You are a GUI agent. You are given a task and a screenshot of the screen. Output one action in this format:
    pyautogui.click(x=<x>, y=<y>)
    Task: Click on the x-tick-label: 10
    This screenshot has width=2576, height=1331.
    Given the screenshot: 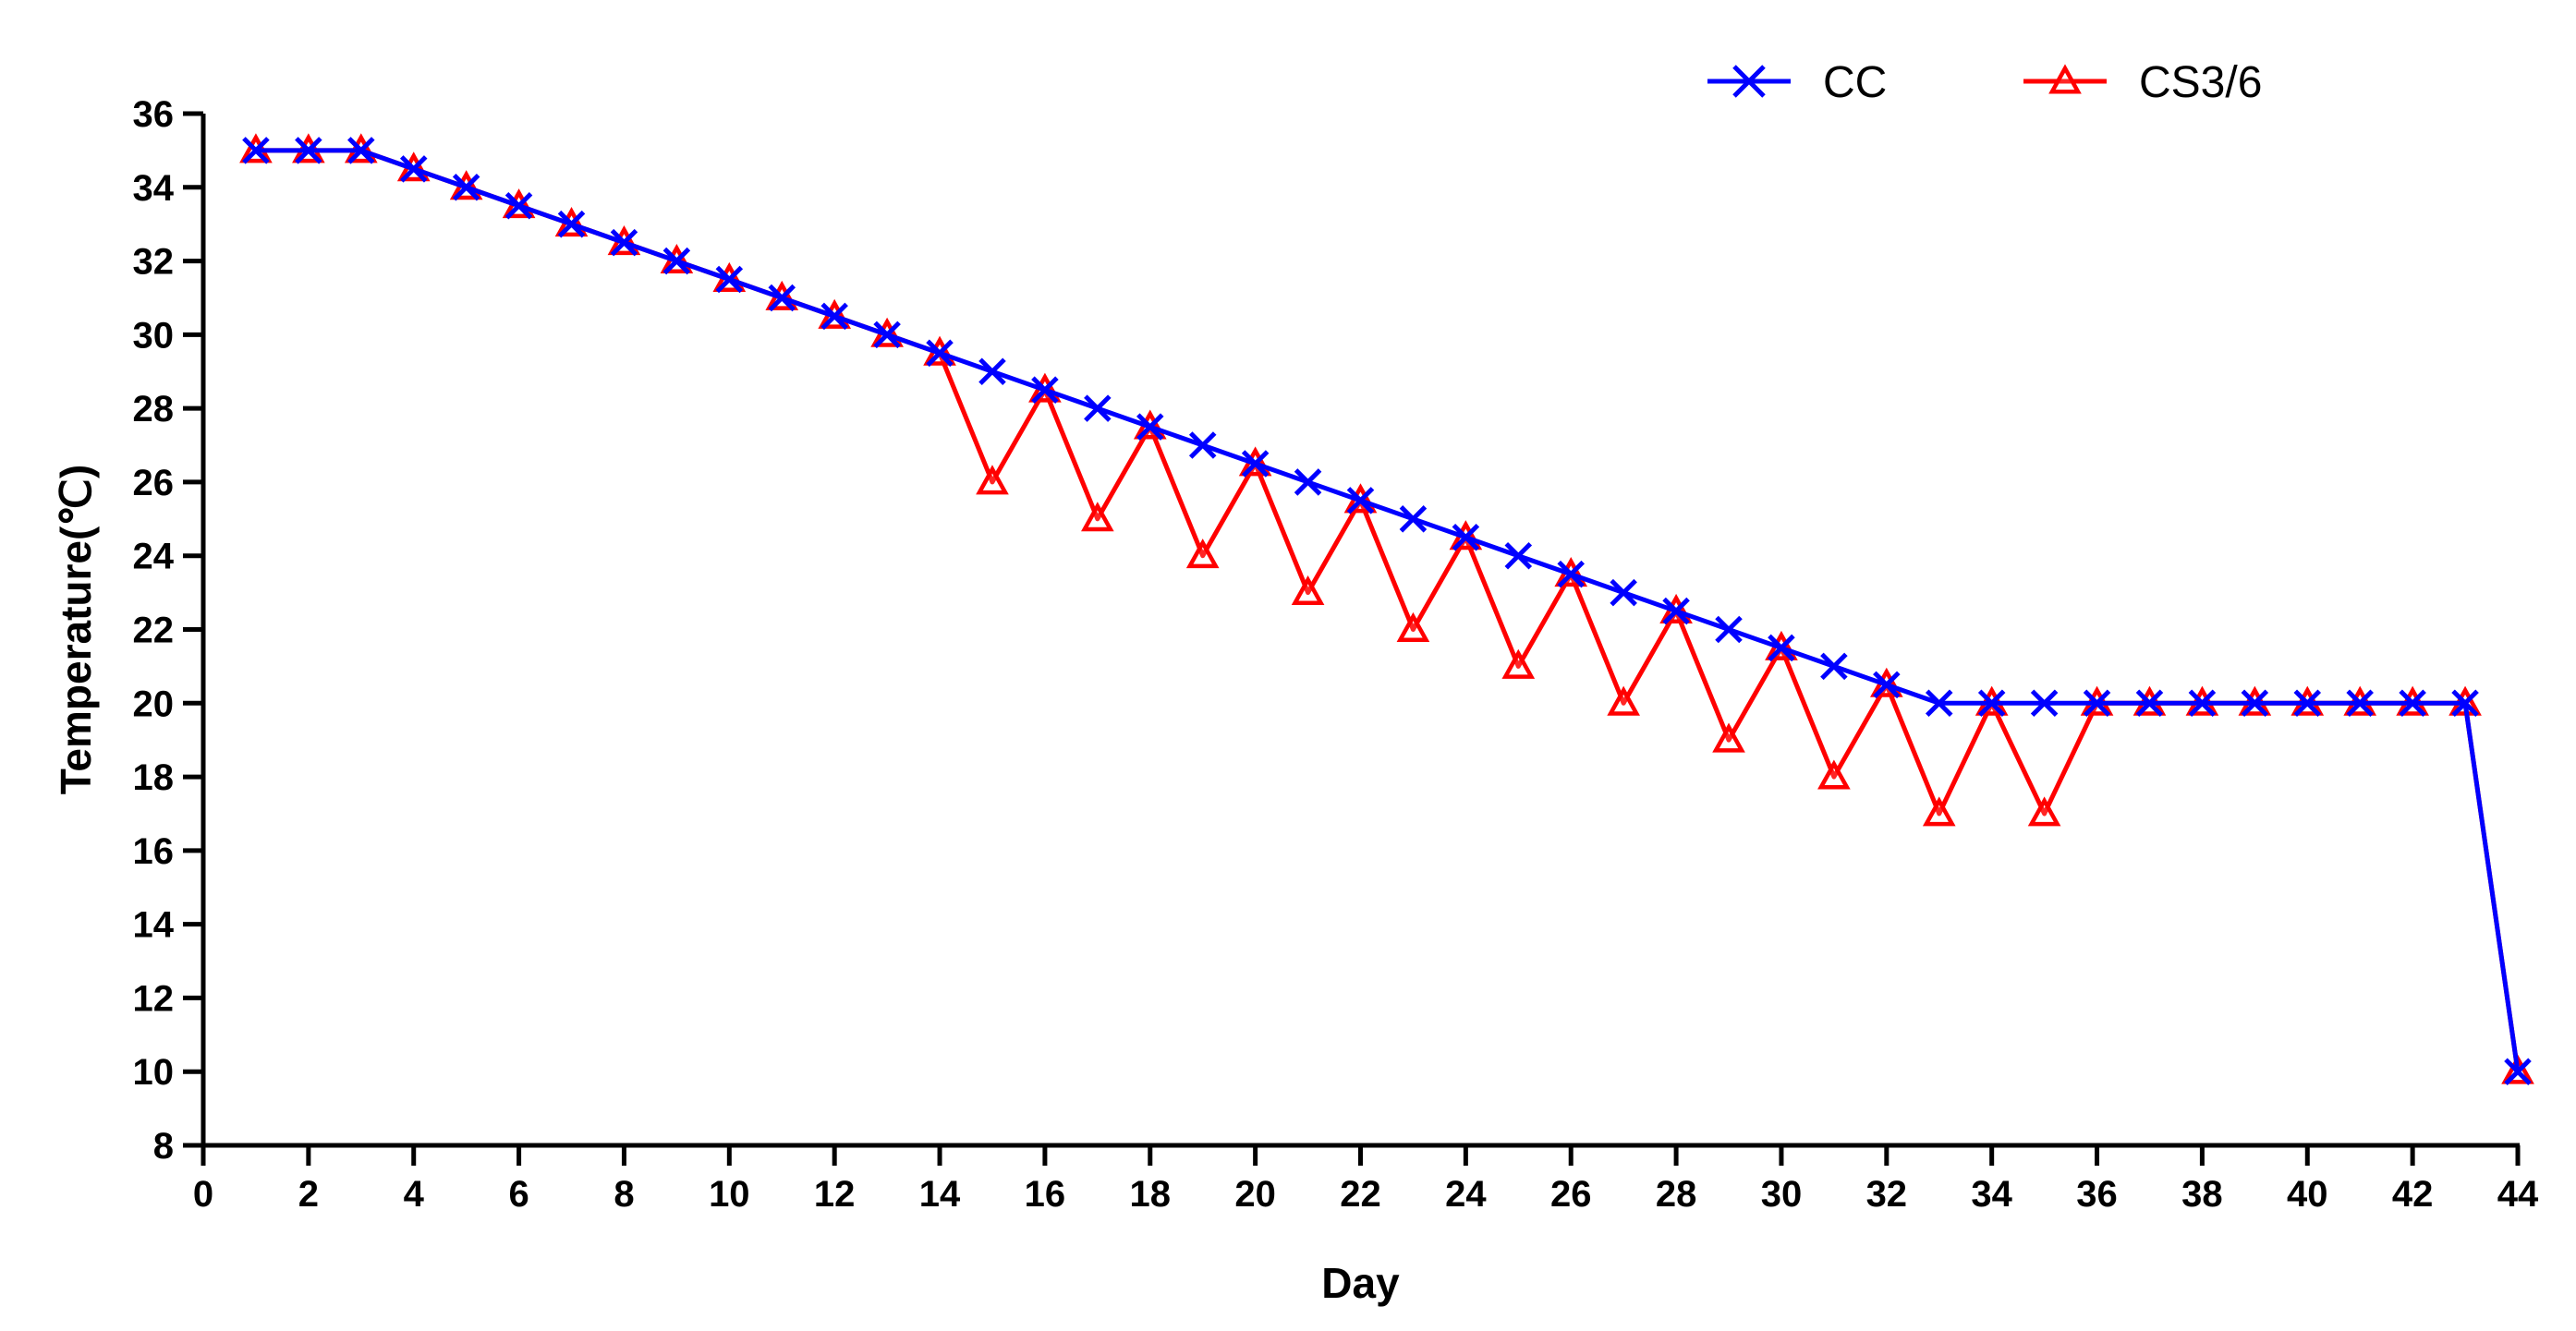 What is the action you would take?
    pyautogui.click(x=729, y=1194)
    